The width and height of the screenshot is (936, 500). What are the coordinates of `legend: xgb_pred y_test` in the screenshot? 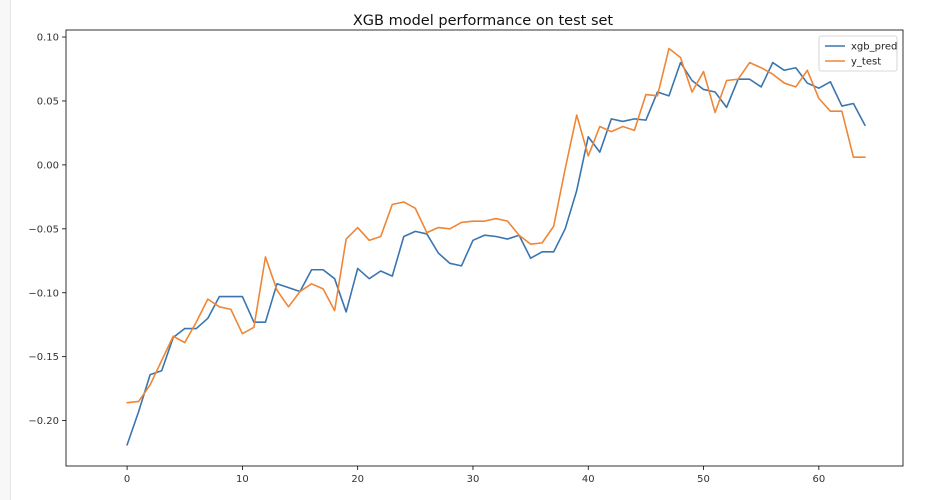 It's located at (858, 53).